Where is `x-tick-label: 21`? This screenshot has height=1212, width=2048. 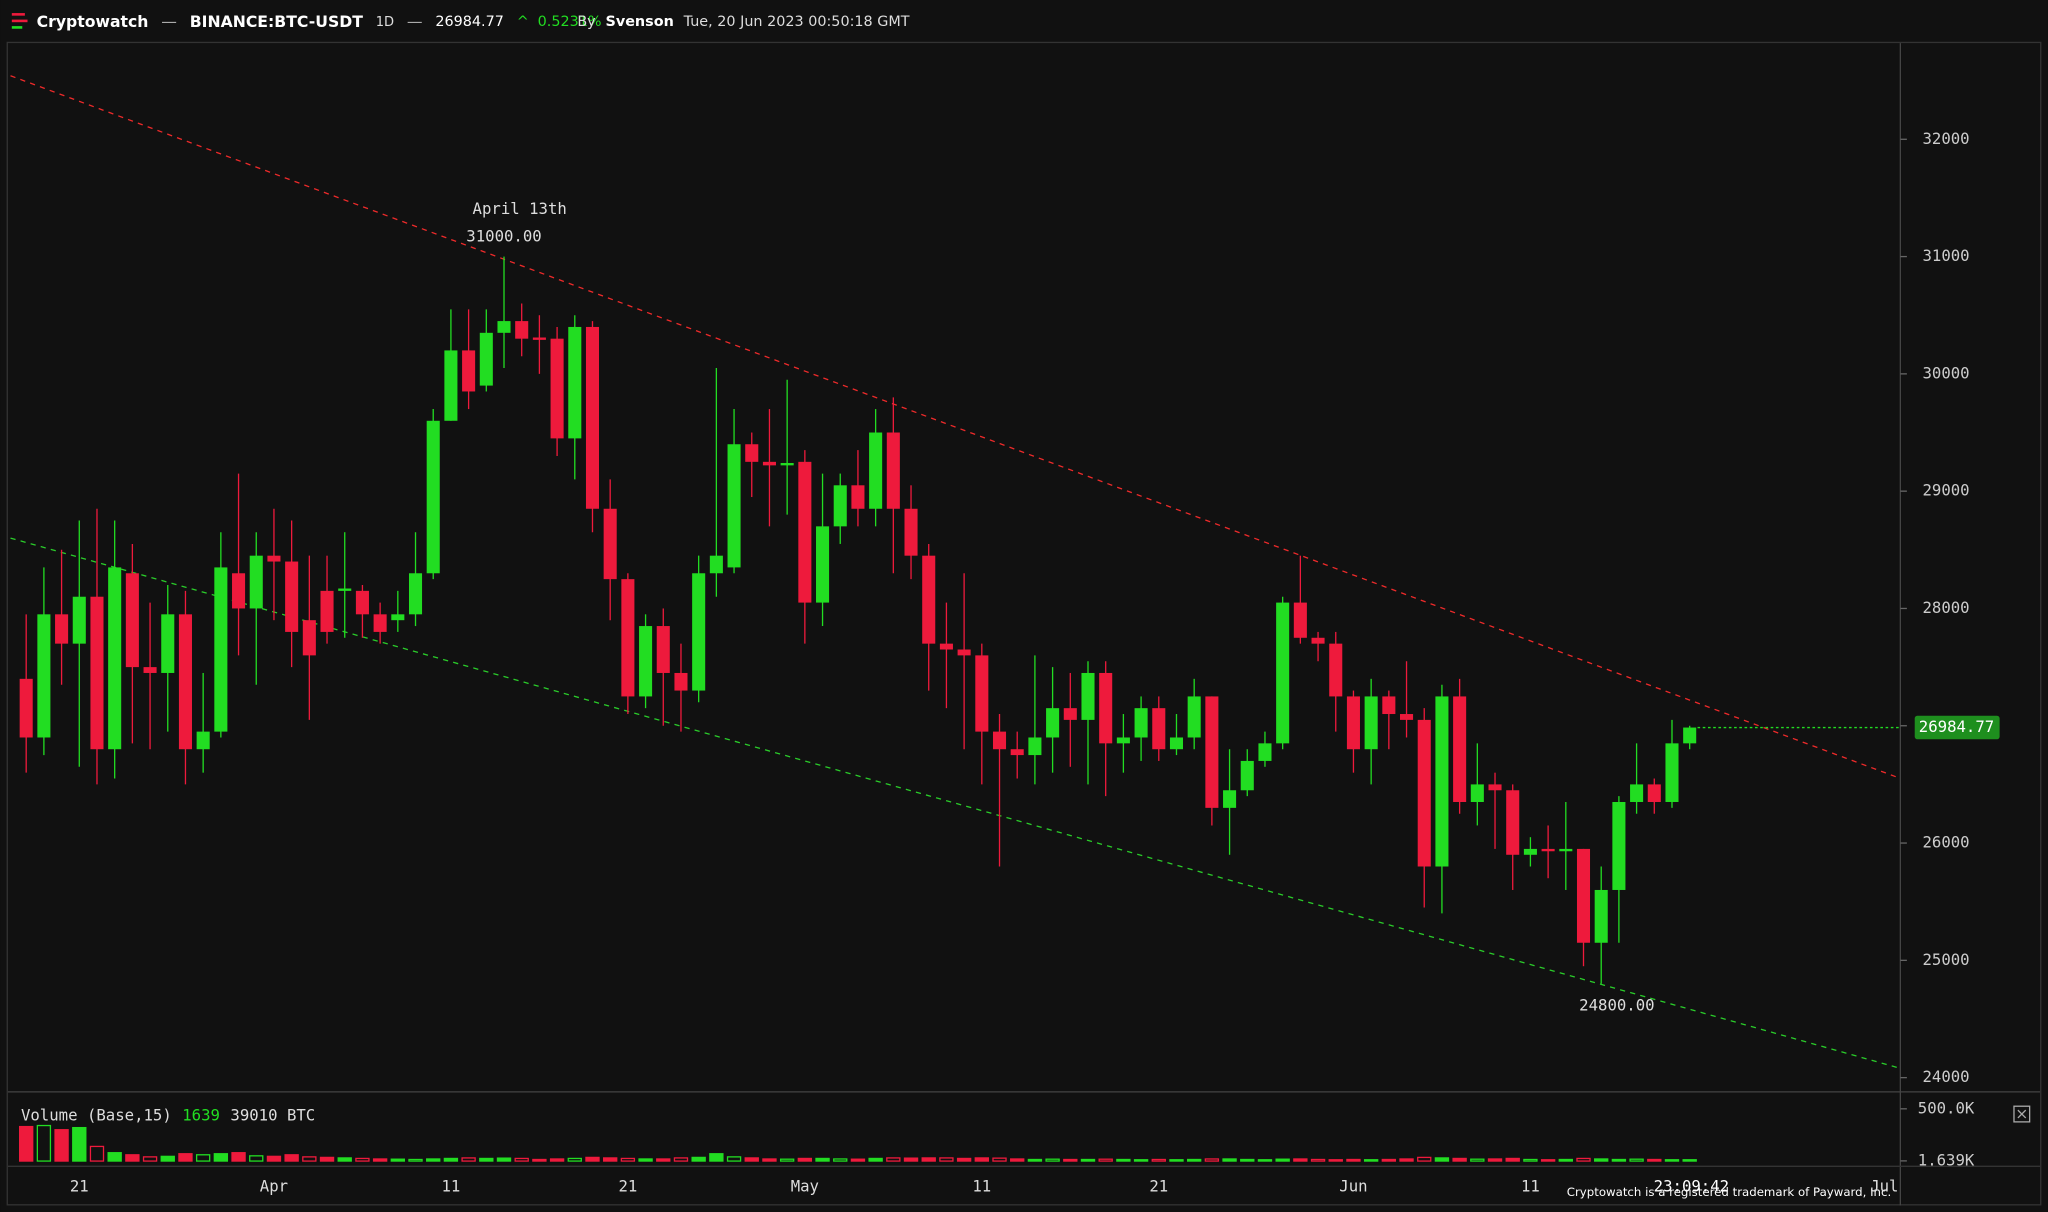
x-tick-label: 21 is located at coordinates (627, 1186).